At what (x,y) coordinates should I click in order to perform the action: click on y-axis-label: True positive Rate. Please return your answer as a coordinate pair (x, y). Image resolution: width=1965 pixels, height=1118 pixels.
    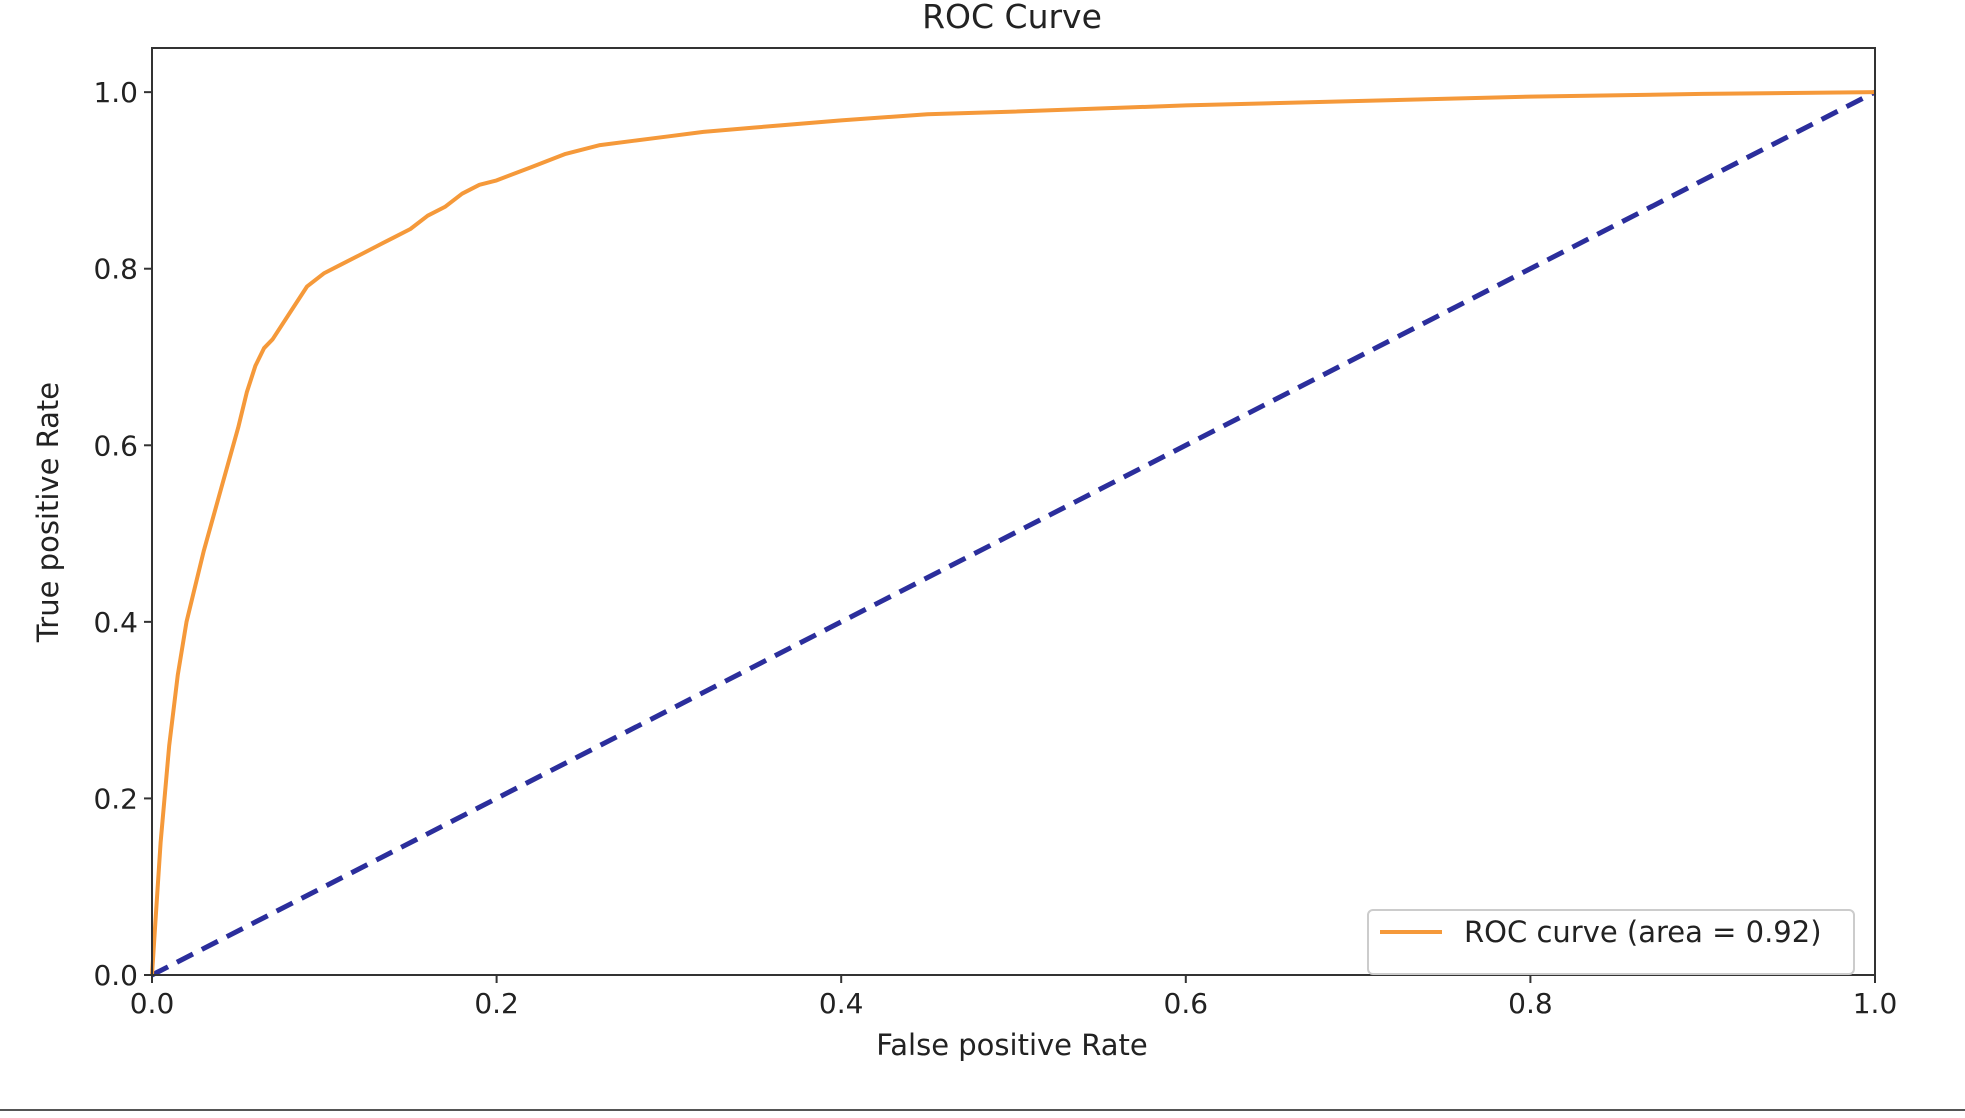
    Looking at the image, I should click on (48, 512).